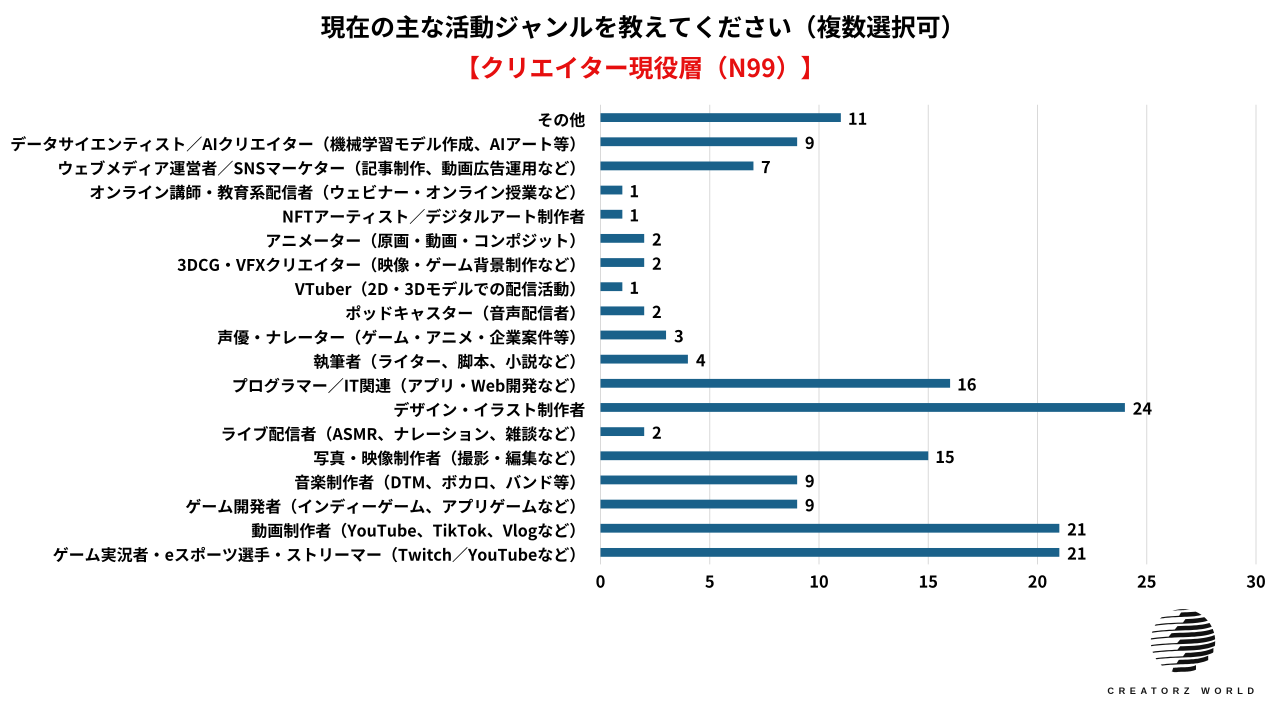  Describe the element at coordinates (1182, 691) in the screenshot. I see `svg-text: CREATORZ WORLD` at that location.